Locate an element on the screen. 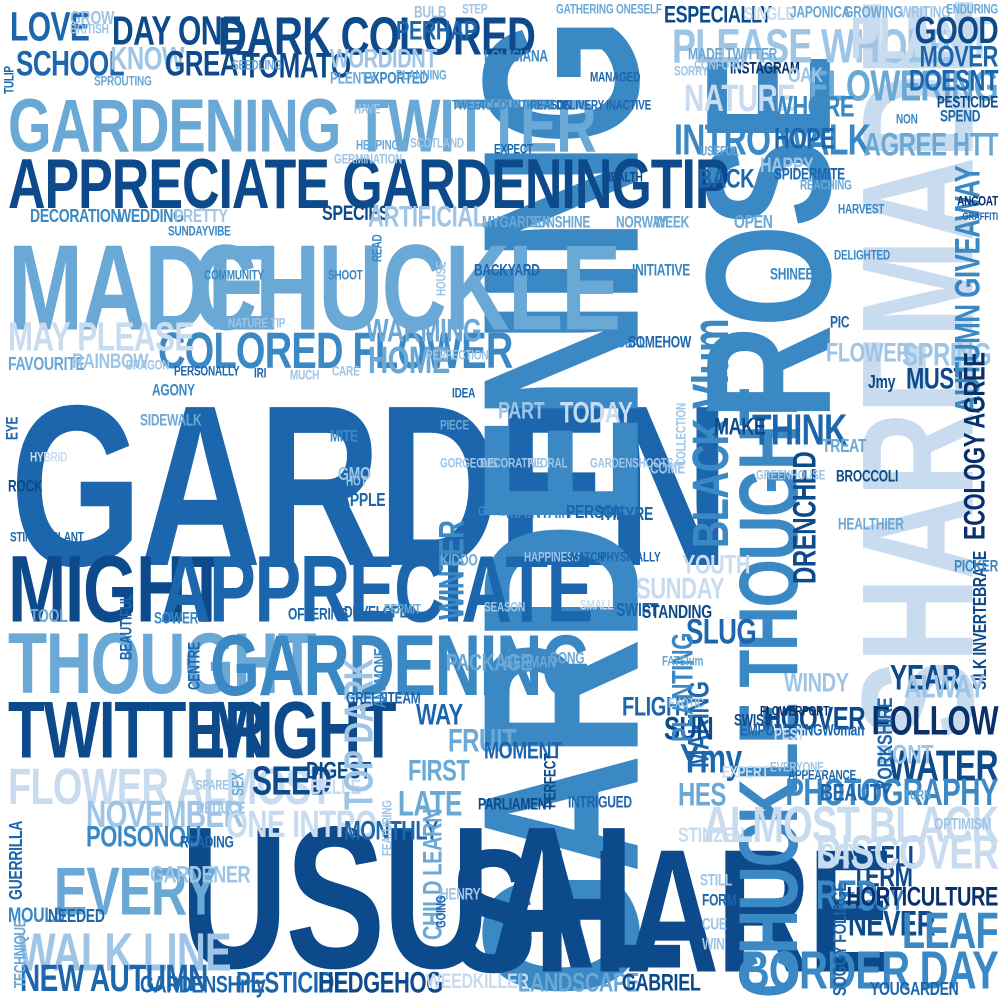 The image size is (1000, 1000). word-plenty: PLENTY is located at coordinates (353, 78).